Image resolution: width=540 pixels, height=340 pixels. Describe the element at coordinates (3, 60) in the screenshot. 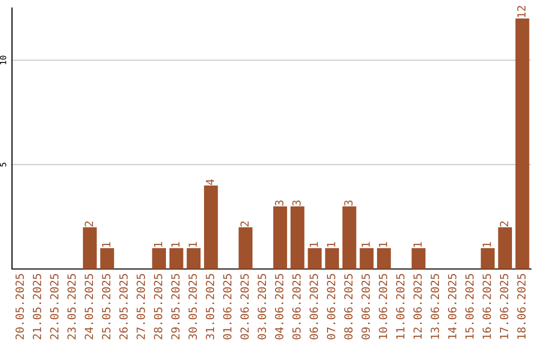

I see `y-tick-label: 10` at that location.